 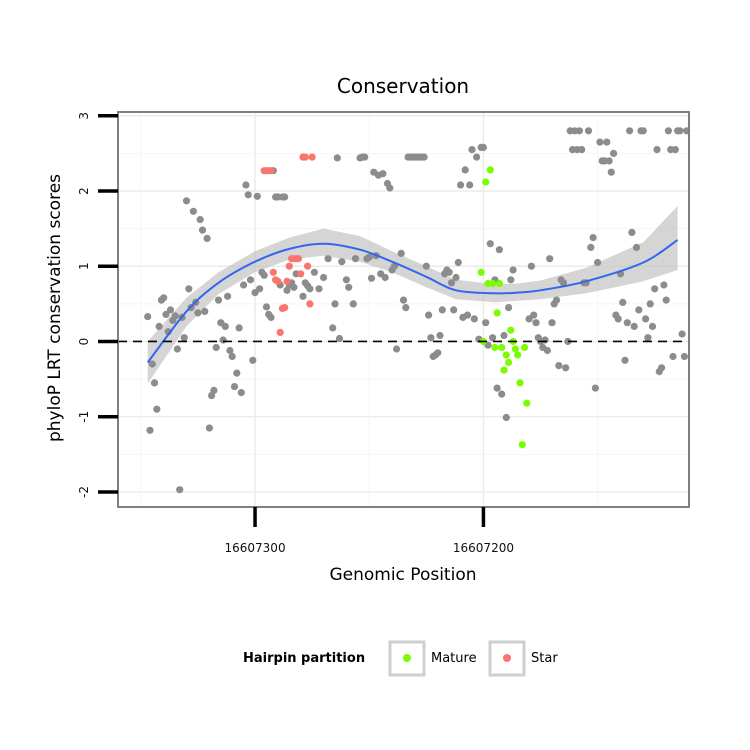 I want to click on chart-title: Conservation, so click(x=403, y=86).